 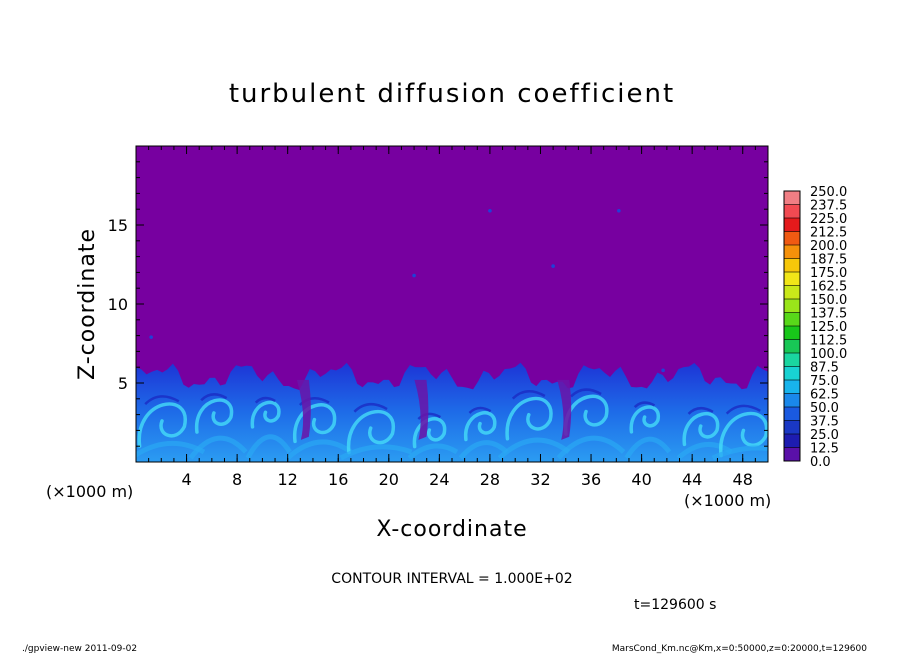 I want to click on colorbar-label: 12.5, so click(x=824, y=449).